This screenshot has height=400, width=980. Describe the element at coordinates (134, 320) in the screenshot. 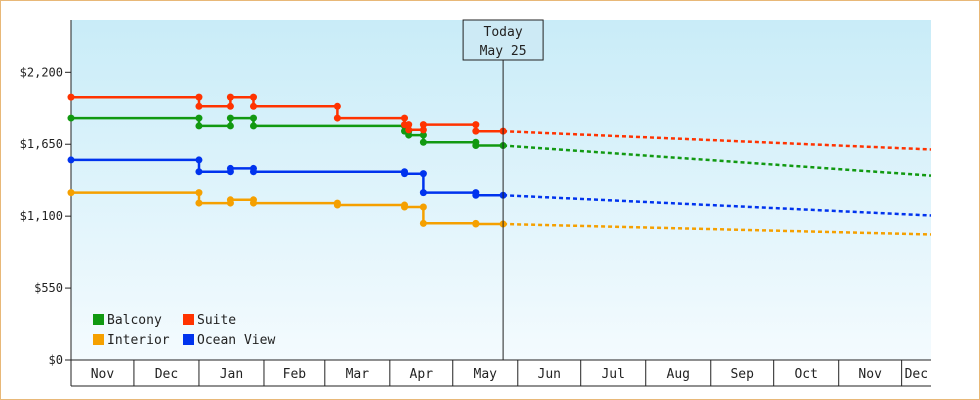

I see `legend-label-balcony: Balcony` at that location.